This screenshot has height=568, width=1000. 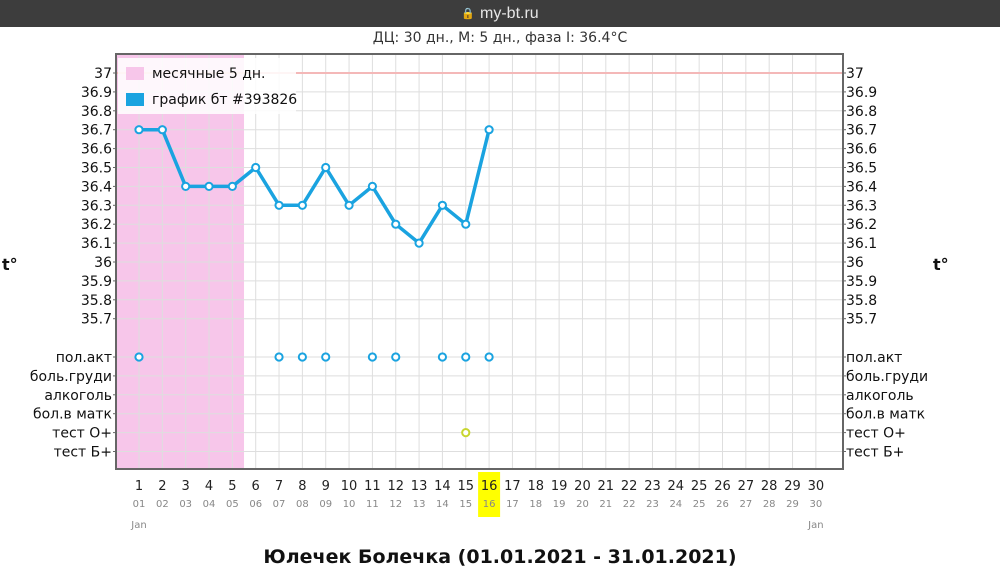 What do you see at coordinates (676, 486) in the screenshot?
I see `x-day-label: 24` at bounding box center [676, 486].